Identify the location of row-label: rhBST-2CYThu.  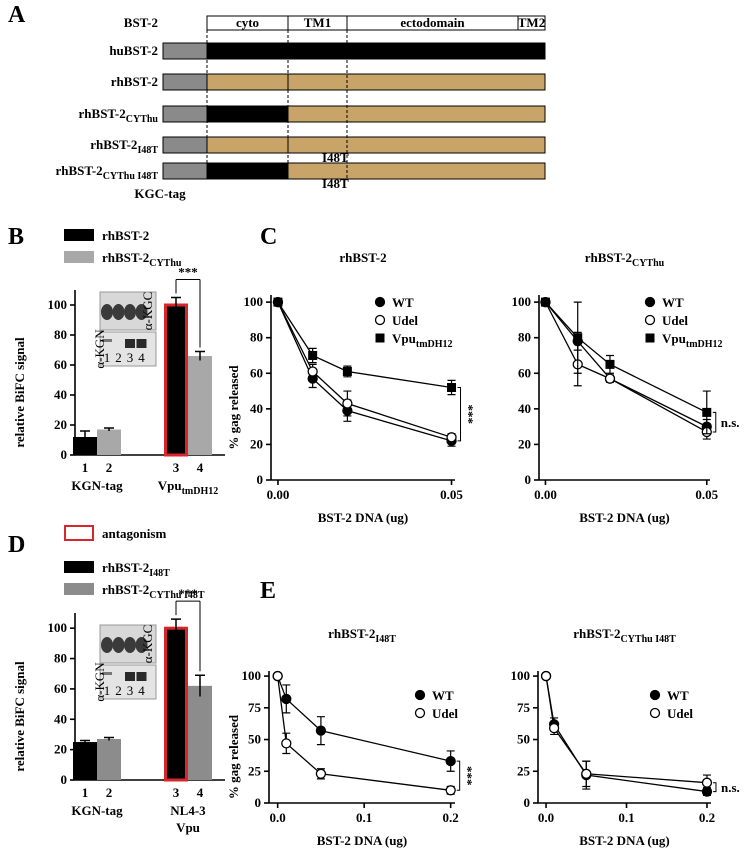
(119, 115).